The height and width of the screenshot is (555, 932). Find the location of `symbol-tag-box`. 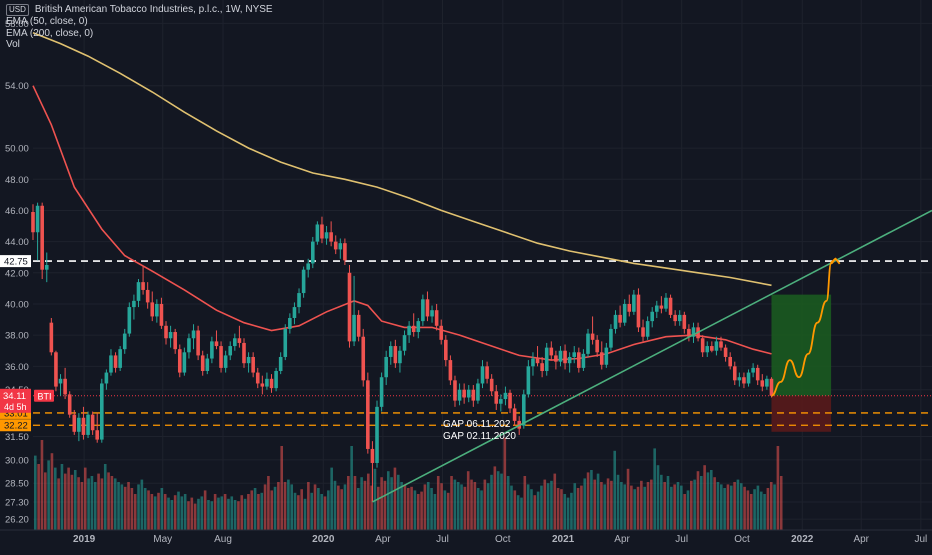

symbol-tag-box is located at coordinates (44, 395).